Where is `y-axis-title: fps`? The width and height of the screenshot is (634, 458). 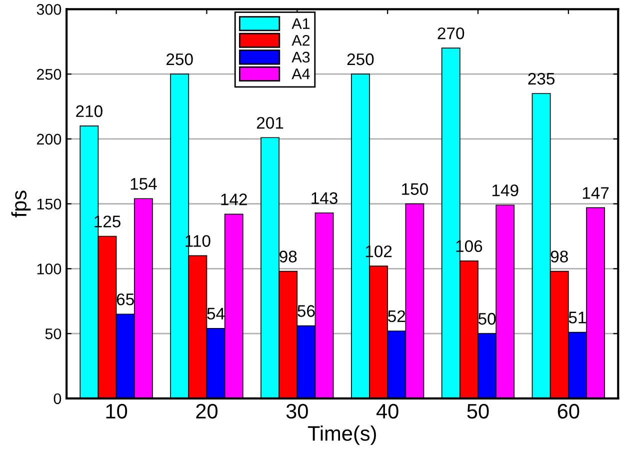
y-axis-title: fps is located at coordinates (21, 204).